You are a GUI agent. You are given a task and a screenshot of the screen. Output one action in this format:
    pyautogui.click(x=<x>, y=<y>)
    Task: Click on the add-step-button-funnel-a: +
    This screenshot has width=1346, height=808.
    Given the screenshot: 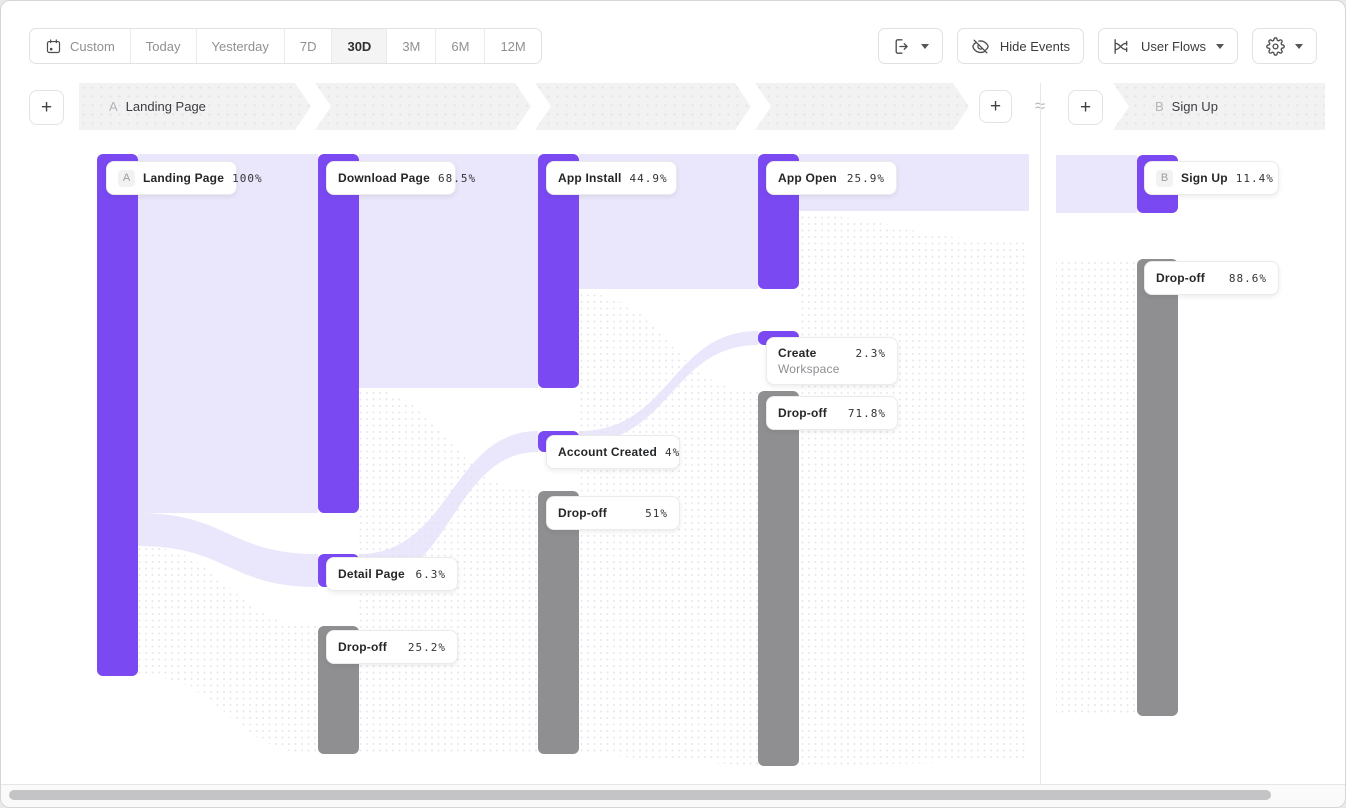 What is the action you would take?
    pyautogui.click(x=995, y=106)
    